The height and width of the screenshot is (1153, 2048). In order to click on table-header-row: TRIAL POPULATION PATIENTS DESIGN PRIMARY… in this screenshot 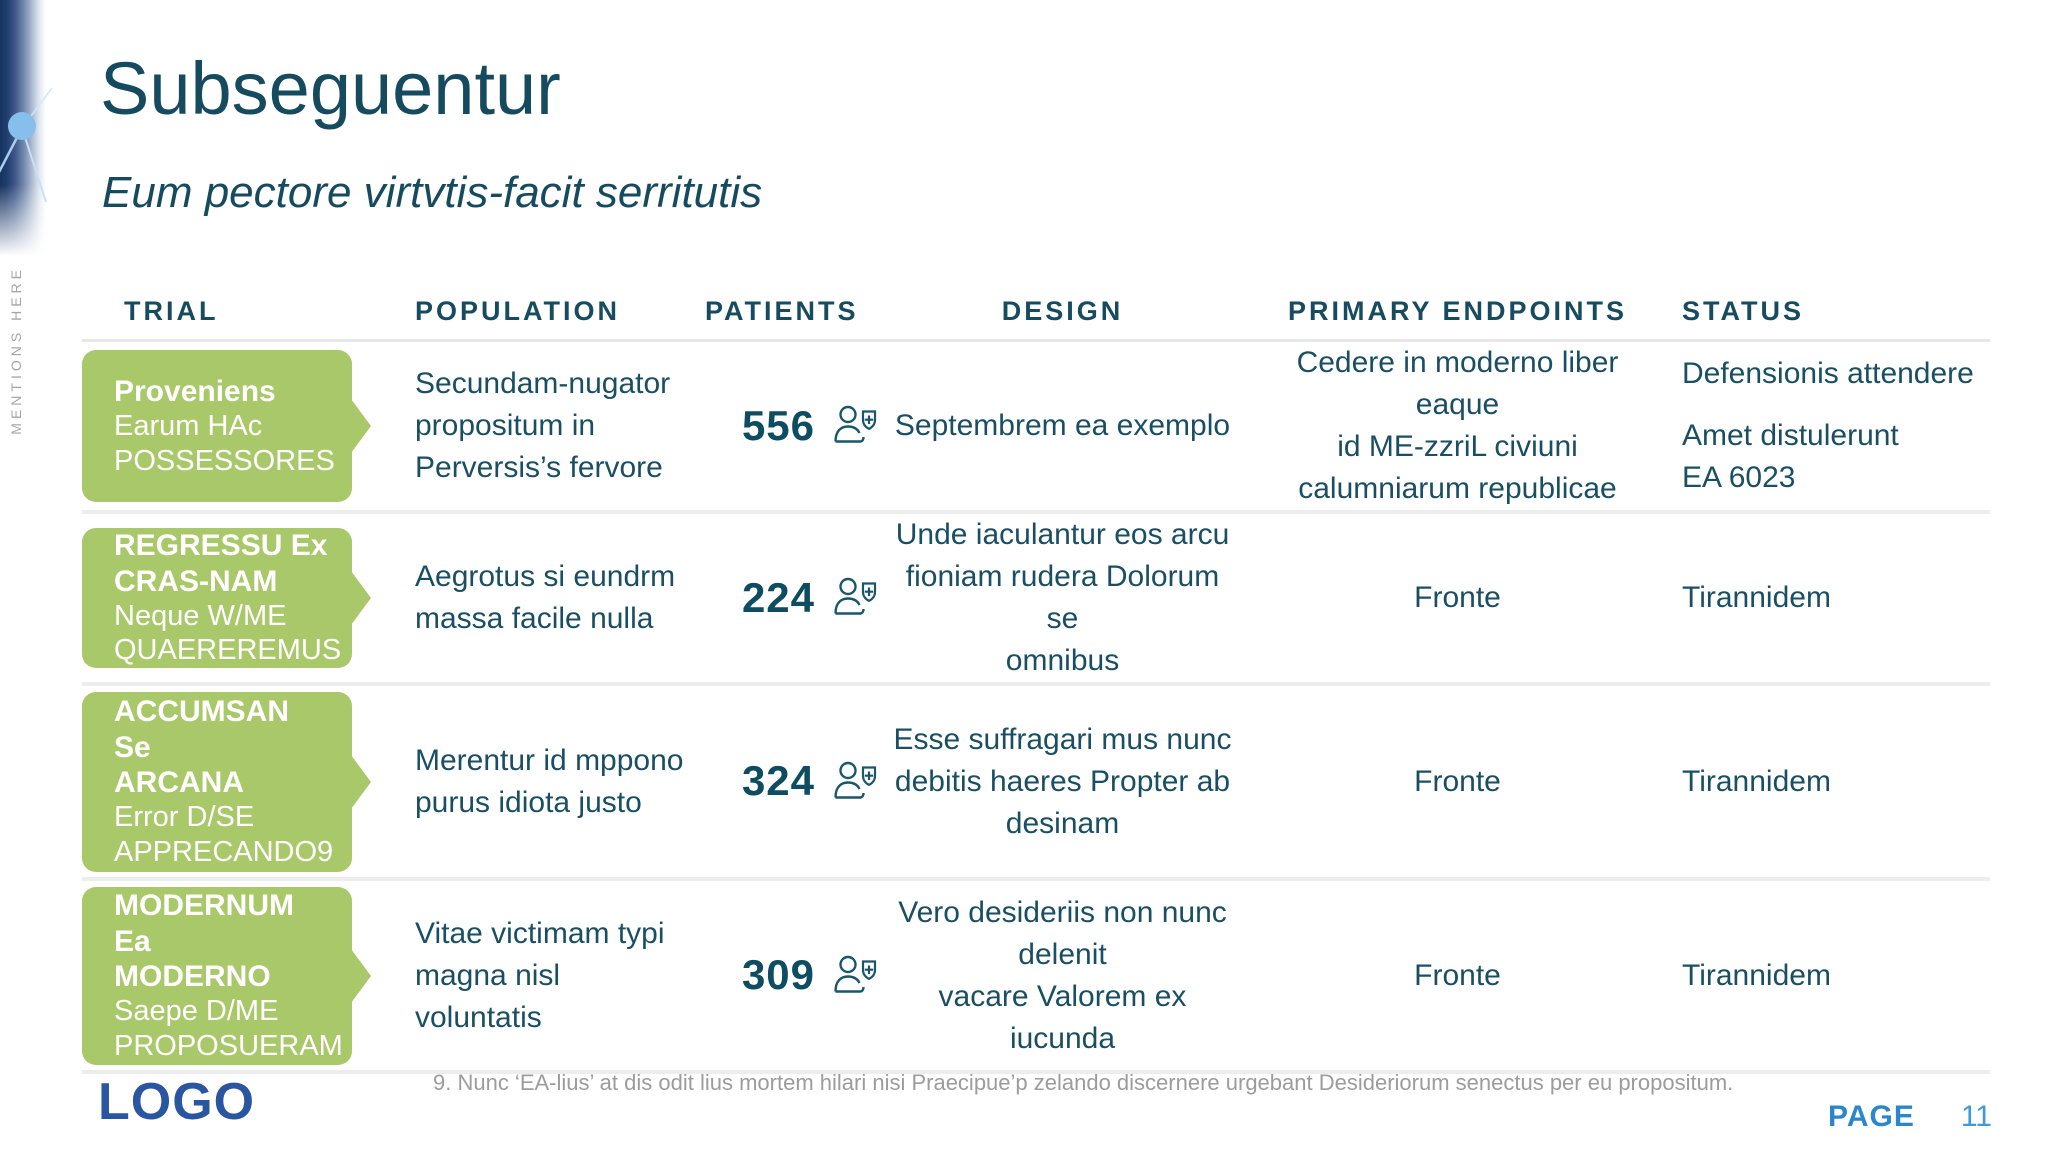, I will do `click(1036, 319)`.